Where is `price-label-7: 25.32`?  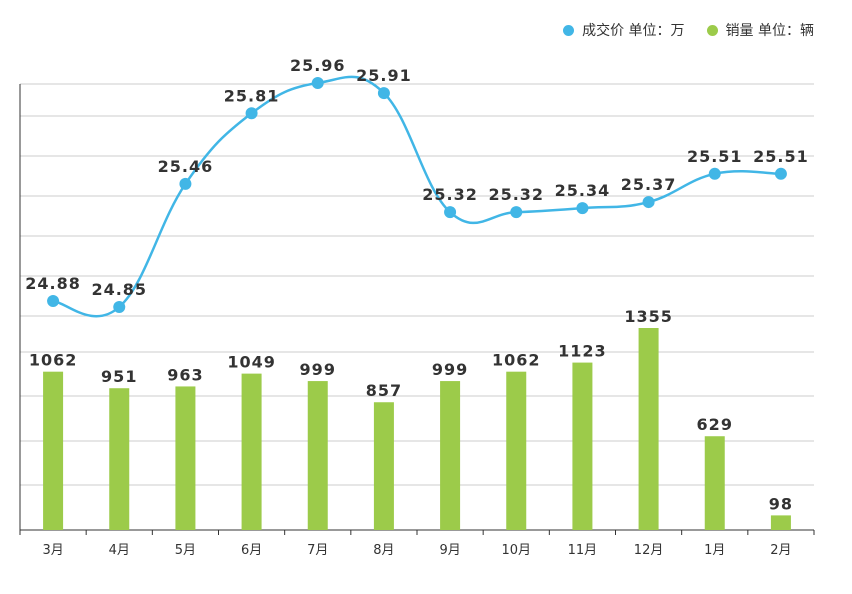
price-label-7: 25.32 is located at coordinates (516, 194).